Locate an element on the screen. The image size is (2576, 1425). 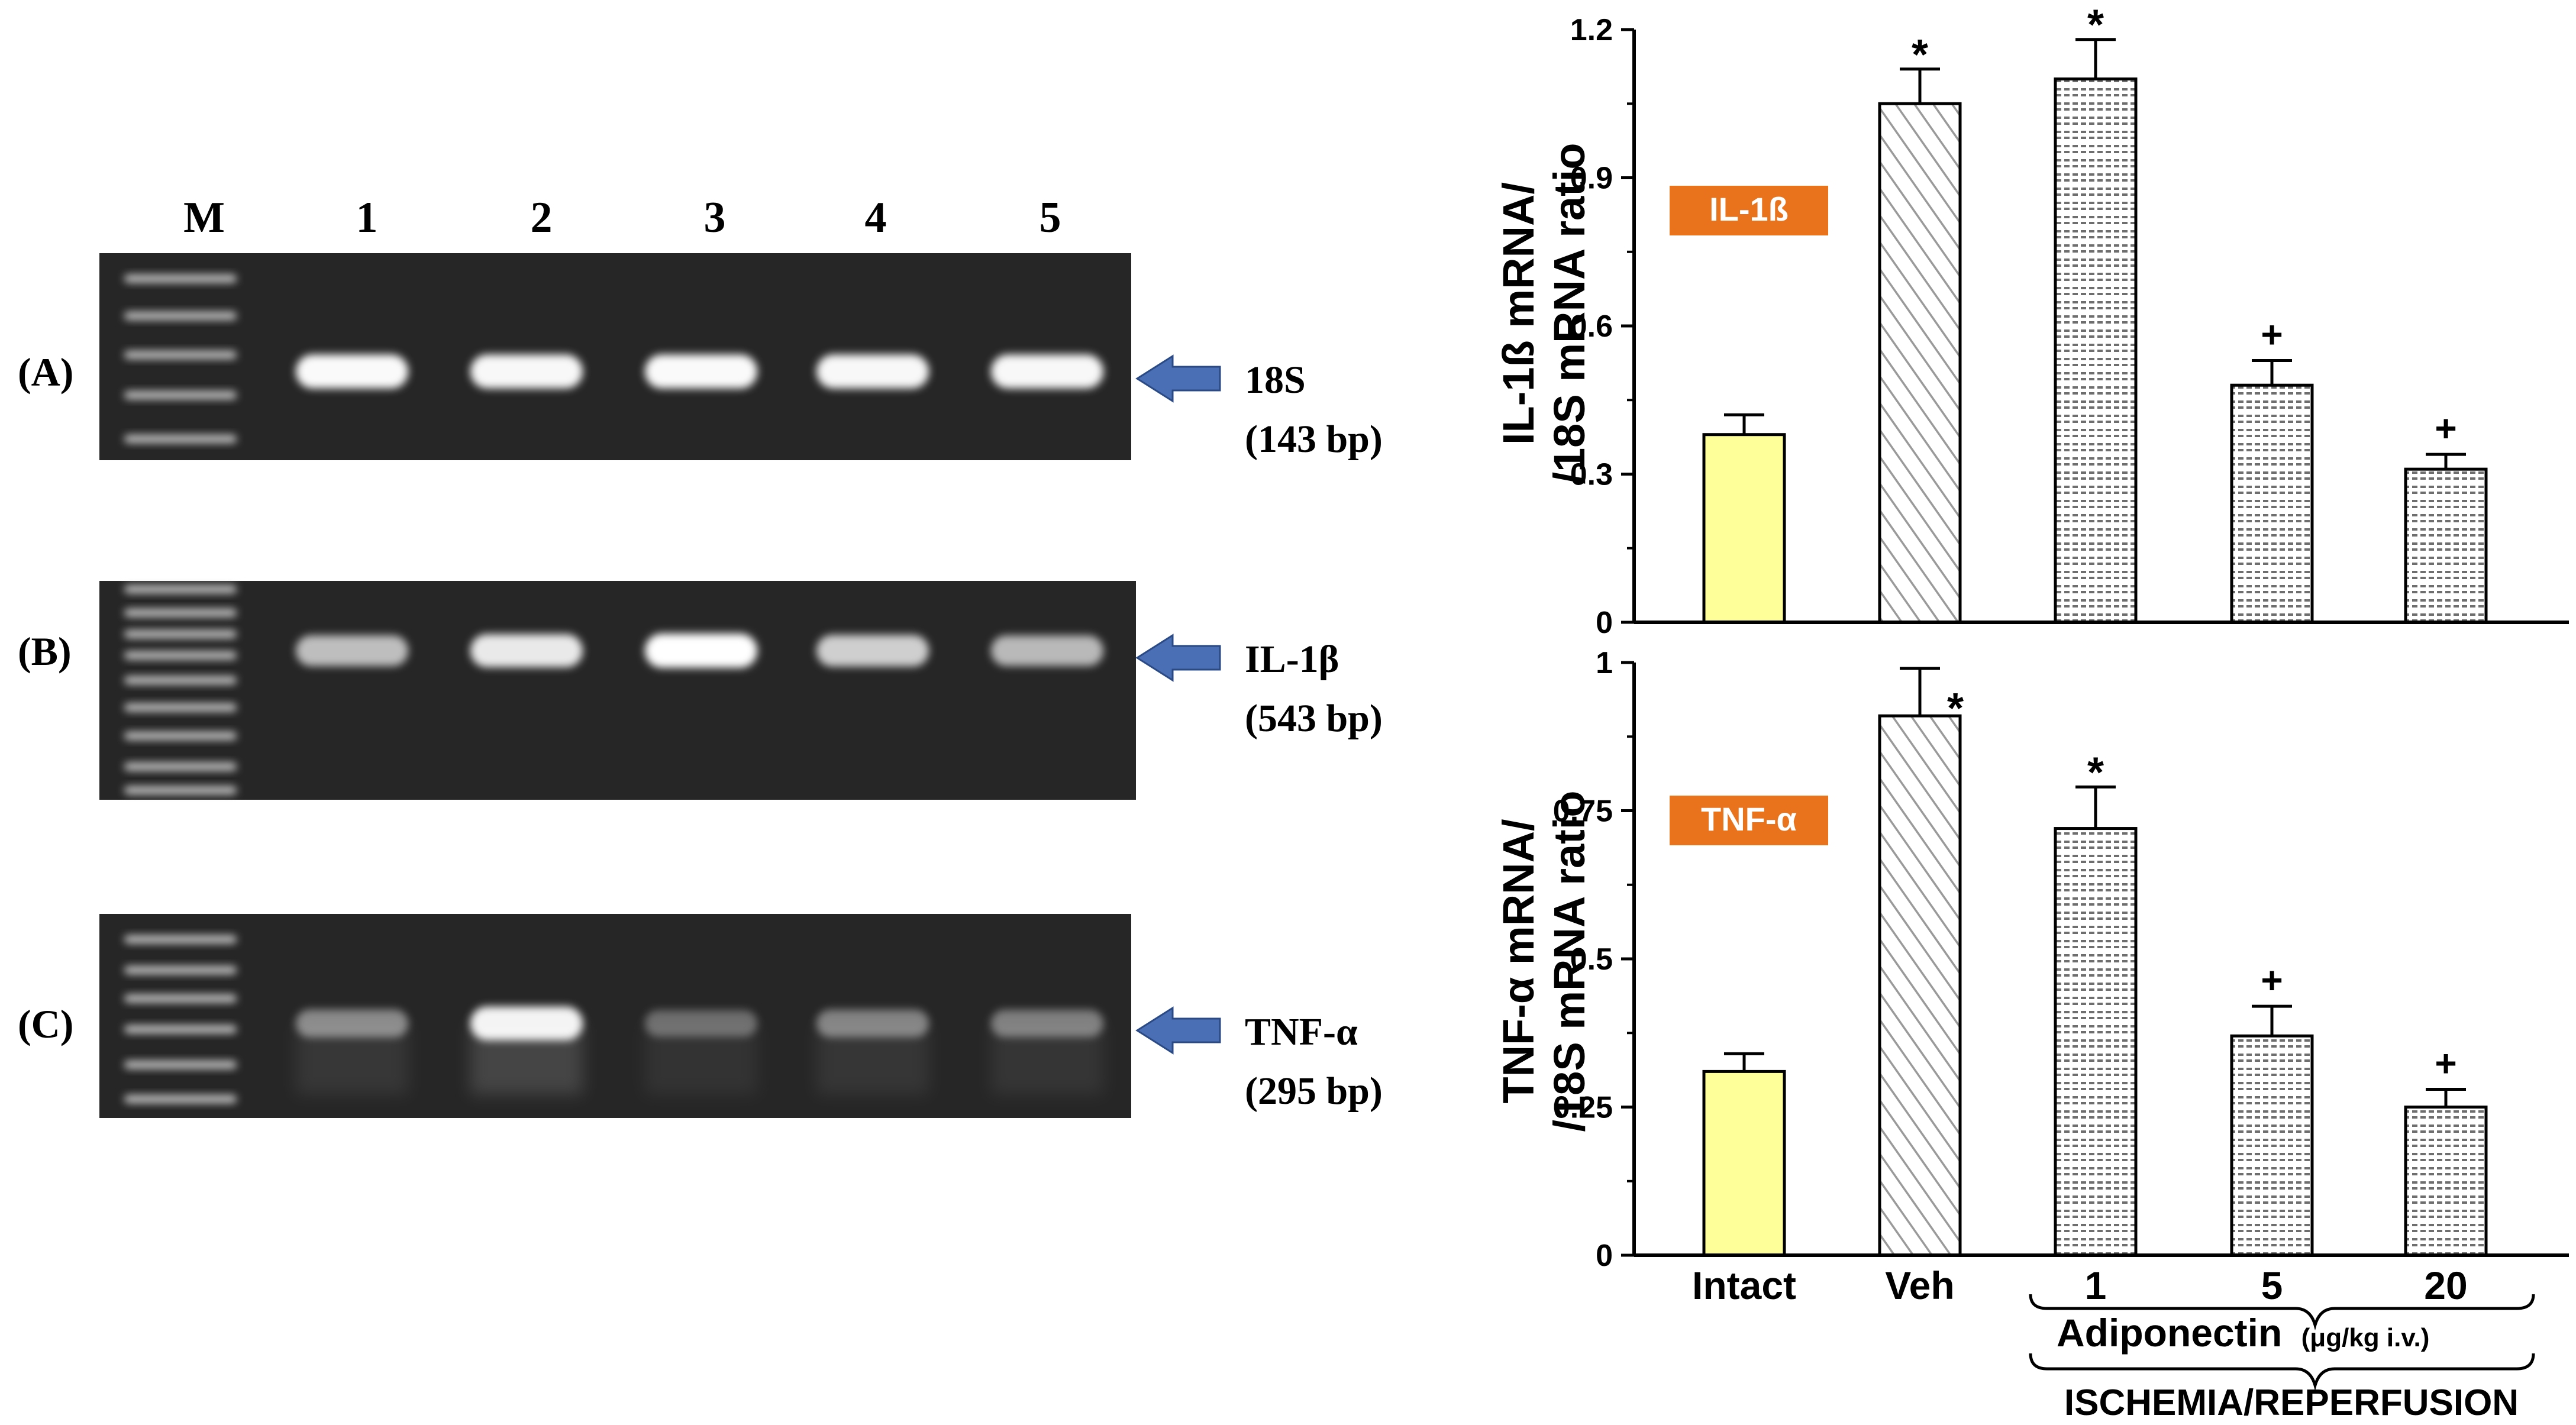
il1b-bar-intact is located at coordinates (1744, 528).